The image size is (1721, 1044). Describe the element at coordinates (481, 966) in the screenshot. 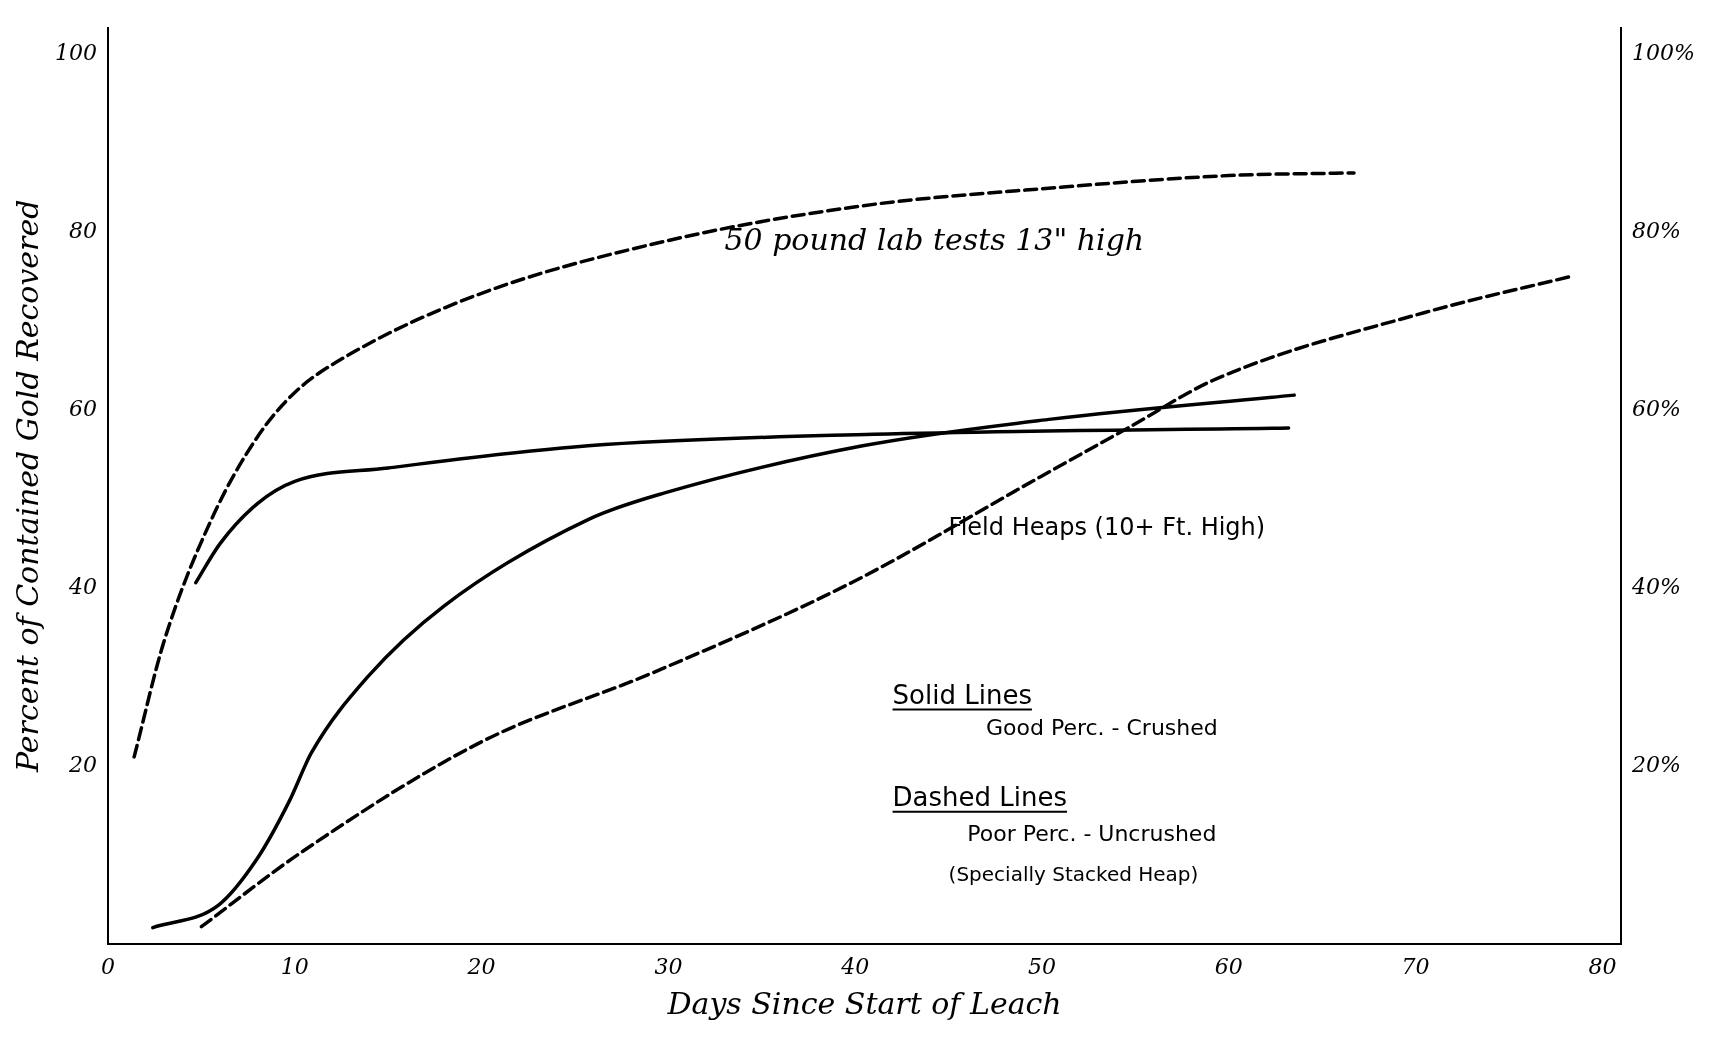

I see `x-tick-label: 20` at that location.